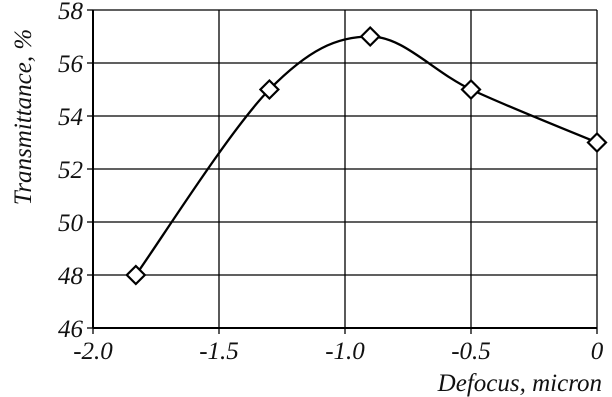 The image size is (612, 397). I want to click on y-tick-label: 56, so click(71, 64).